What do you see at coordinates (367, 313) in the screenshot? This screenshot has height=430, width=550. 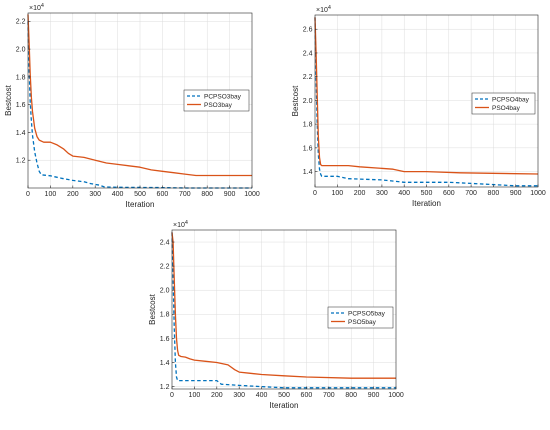 I see `legend-label-PCPSO5bay: PCPSO5bay` at bounding box center [367, 313].